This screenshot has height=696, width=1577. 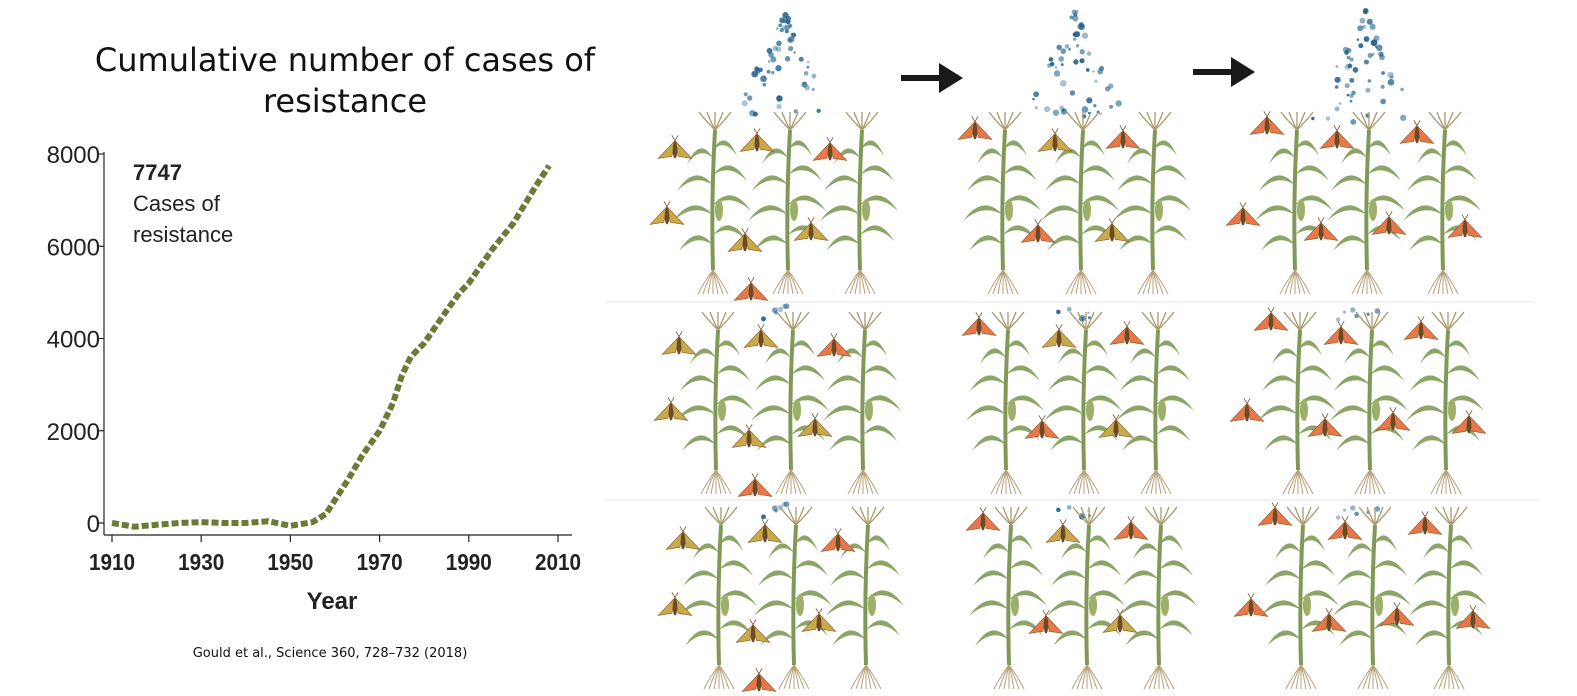 What do you see at coordinates (73, 155) in the screenshot?
I see `y-tick-label: 8000` at bounding box center [73, 155].